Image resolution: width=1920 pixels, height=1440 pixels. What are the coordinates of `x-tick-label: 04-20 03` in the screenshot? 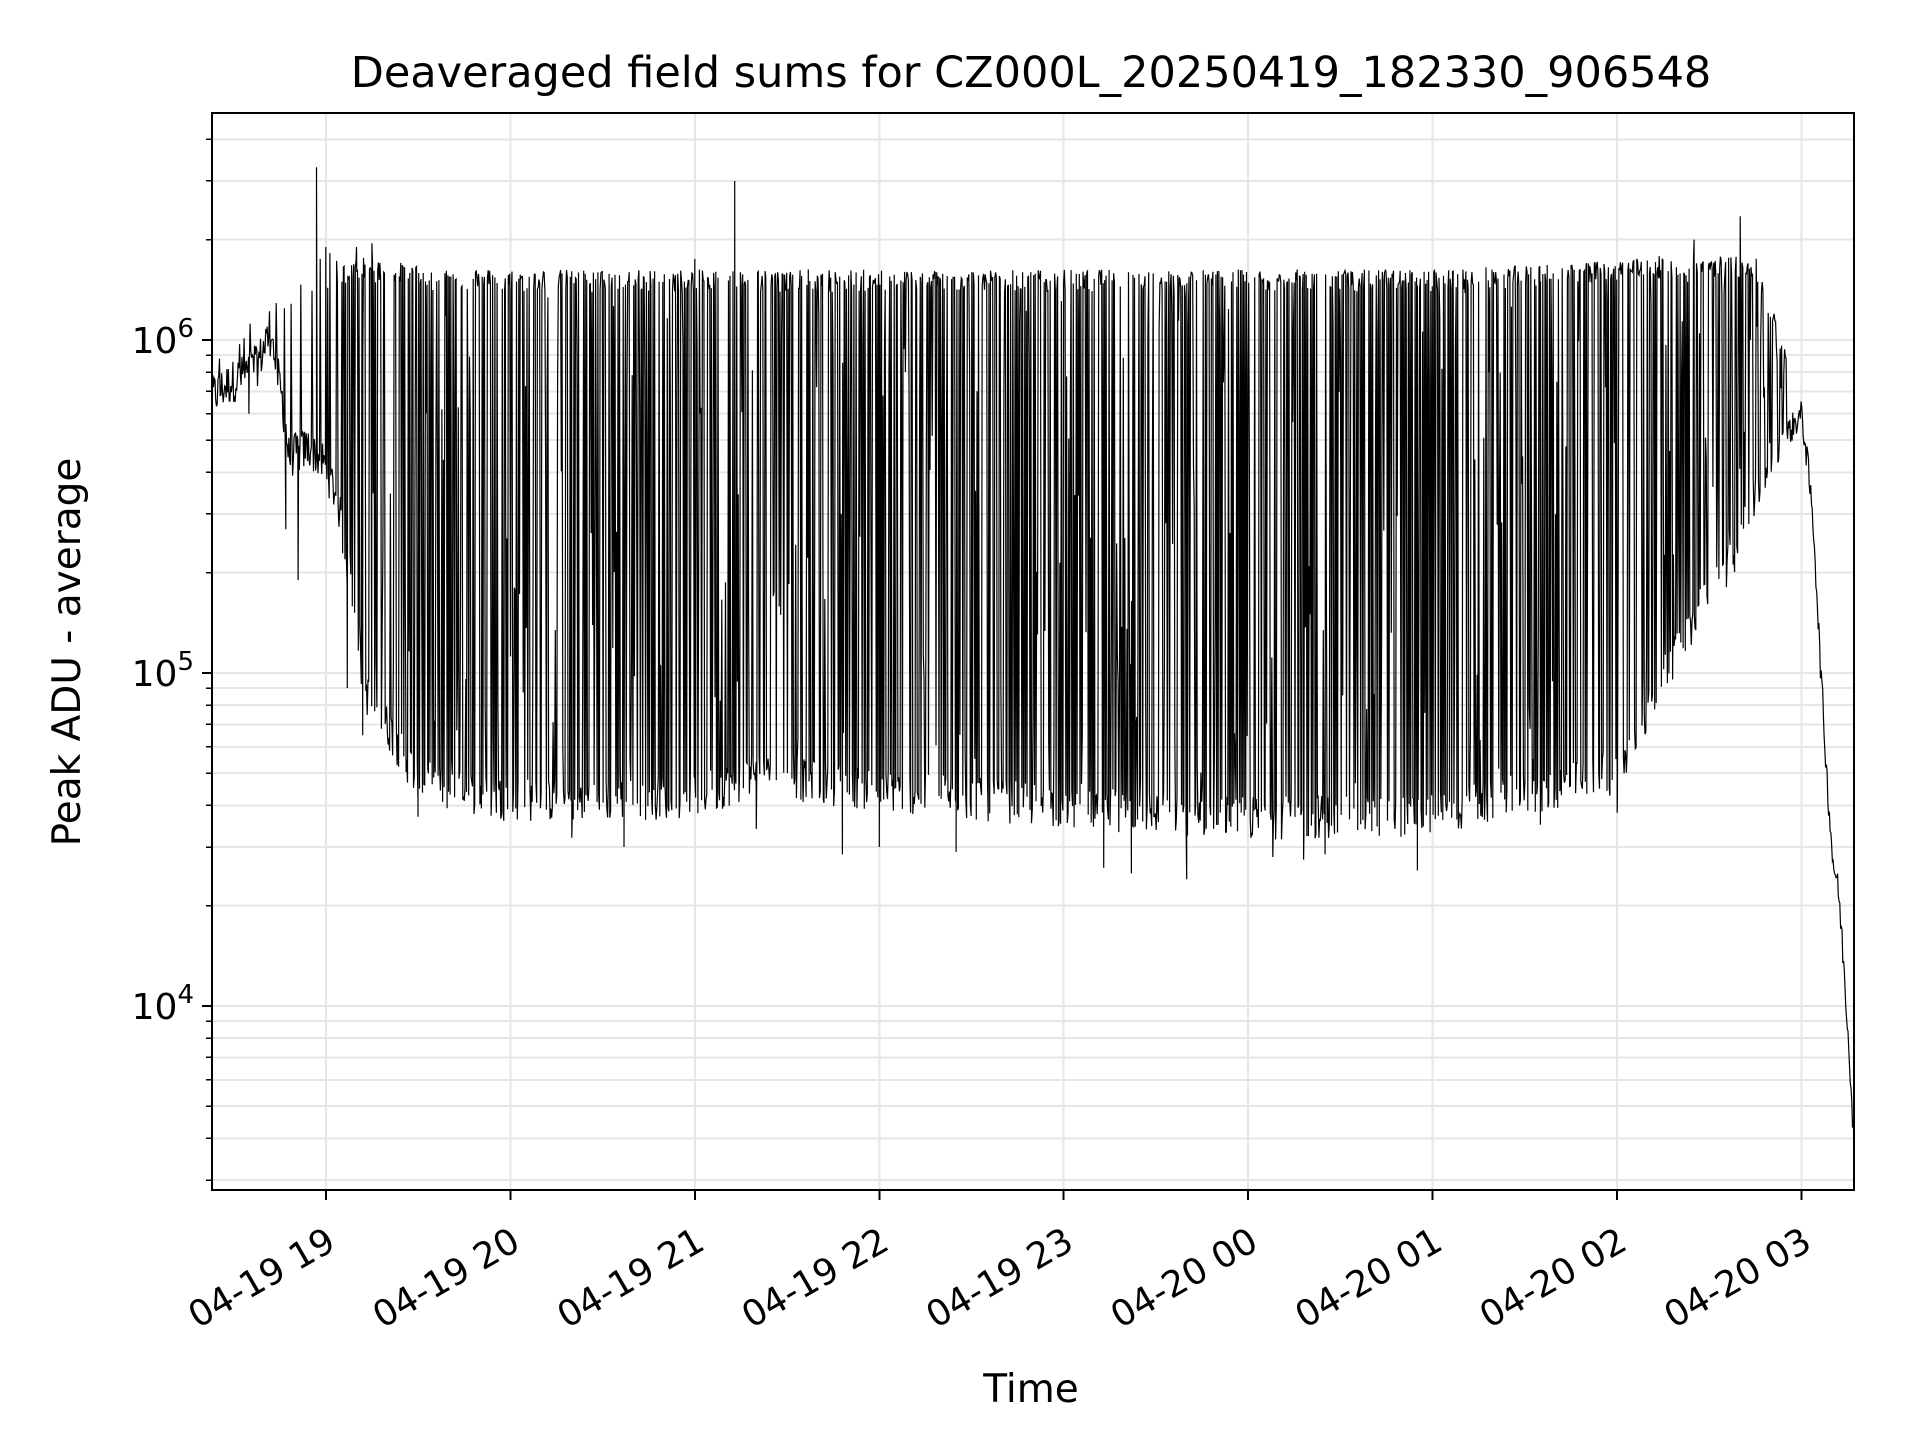 It's located at (1738, 1278).